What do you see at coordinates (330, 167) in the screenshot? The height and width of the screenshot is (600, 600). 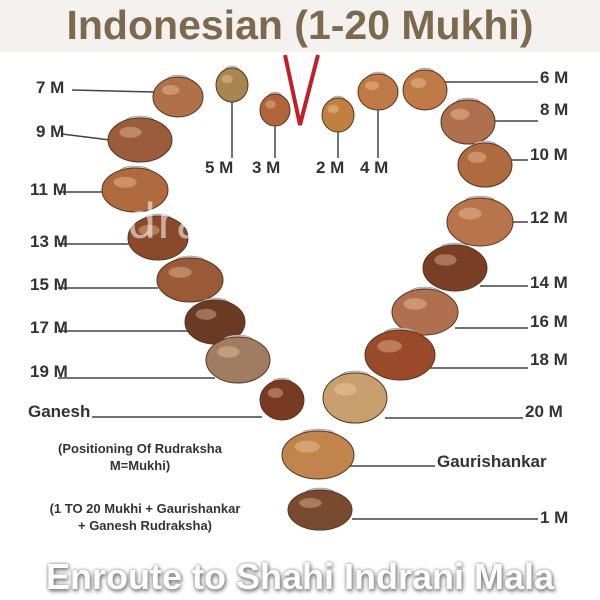 I see `label-2-mukhi: 2 M` at bounding box center [330, 167].